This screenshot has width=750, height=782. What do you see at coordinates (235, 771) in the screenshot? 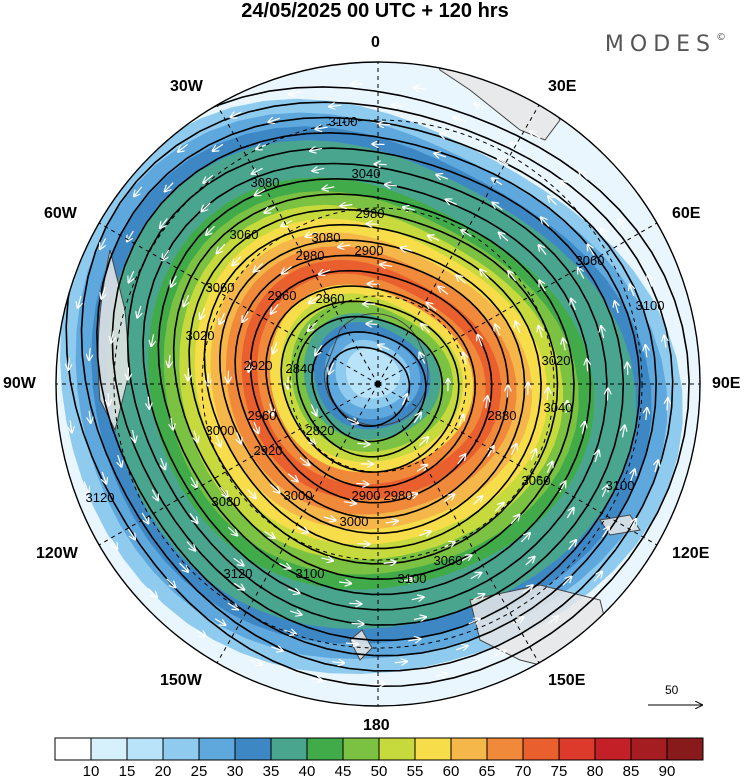
I see `colorbar-tick-label: 30` at bounding box center [235, 771].